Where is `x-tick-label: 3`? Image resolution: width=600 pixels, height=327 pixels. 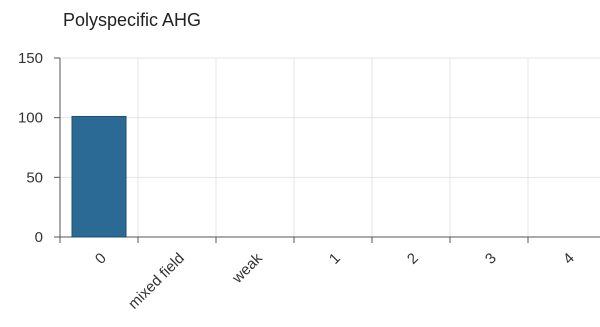
x-tick-label: 3 is located at coordinates (491, 259).